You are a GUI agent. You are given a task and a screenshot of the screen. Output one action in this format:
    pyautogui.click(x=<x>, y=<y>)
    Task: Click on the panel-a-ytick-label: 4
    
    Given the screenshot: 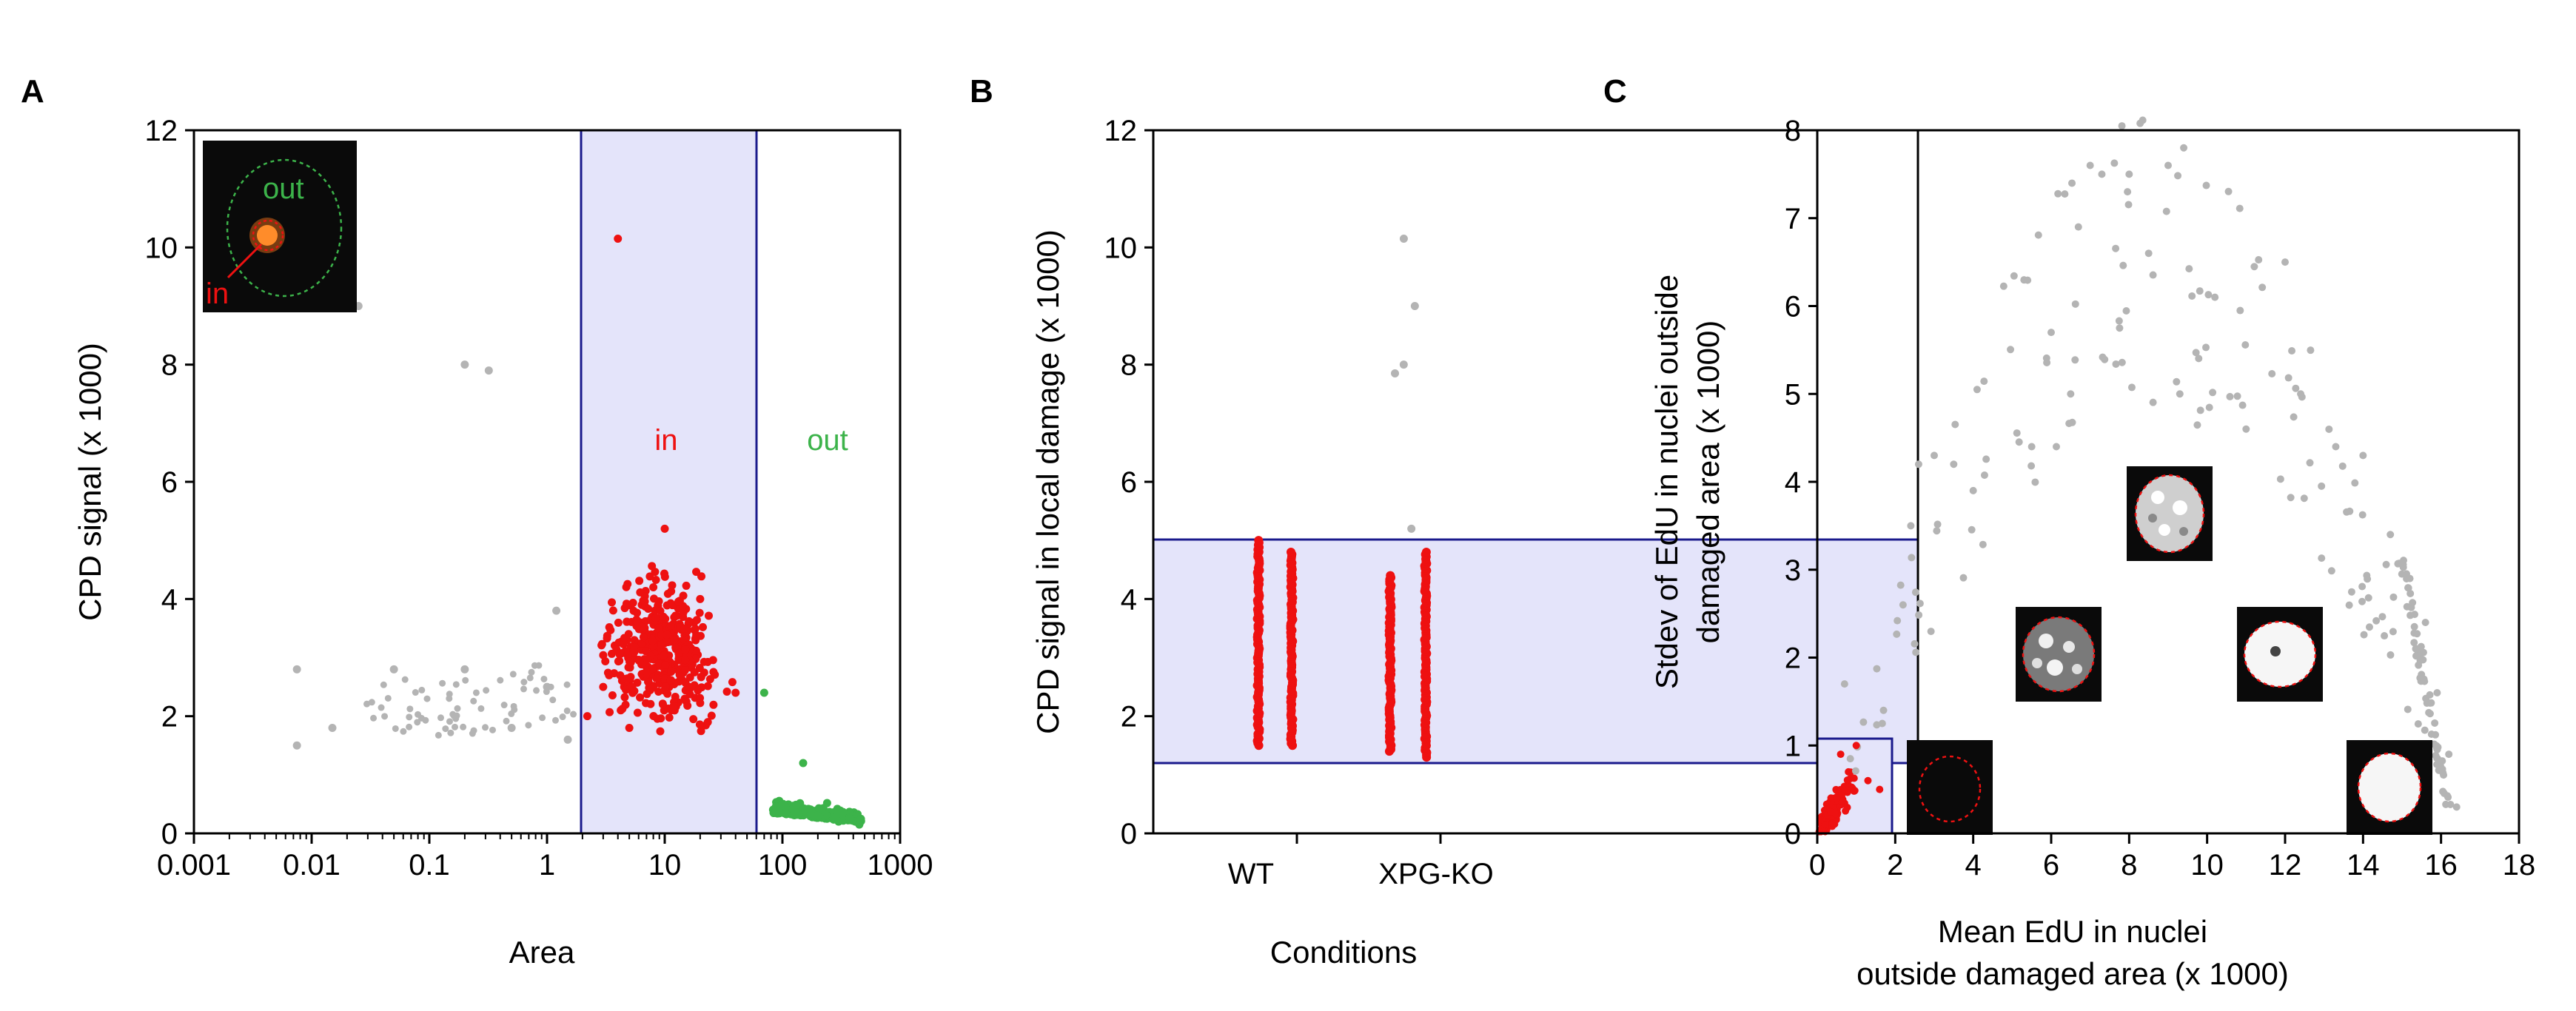 What is the action you would take?
    pyautogui.click(x=169, y=600)
    